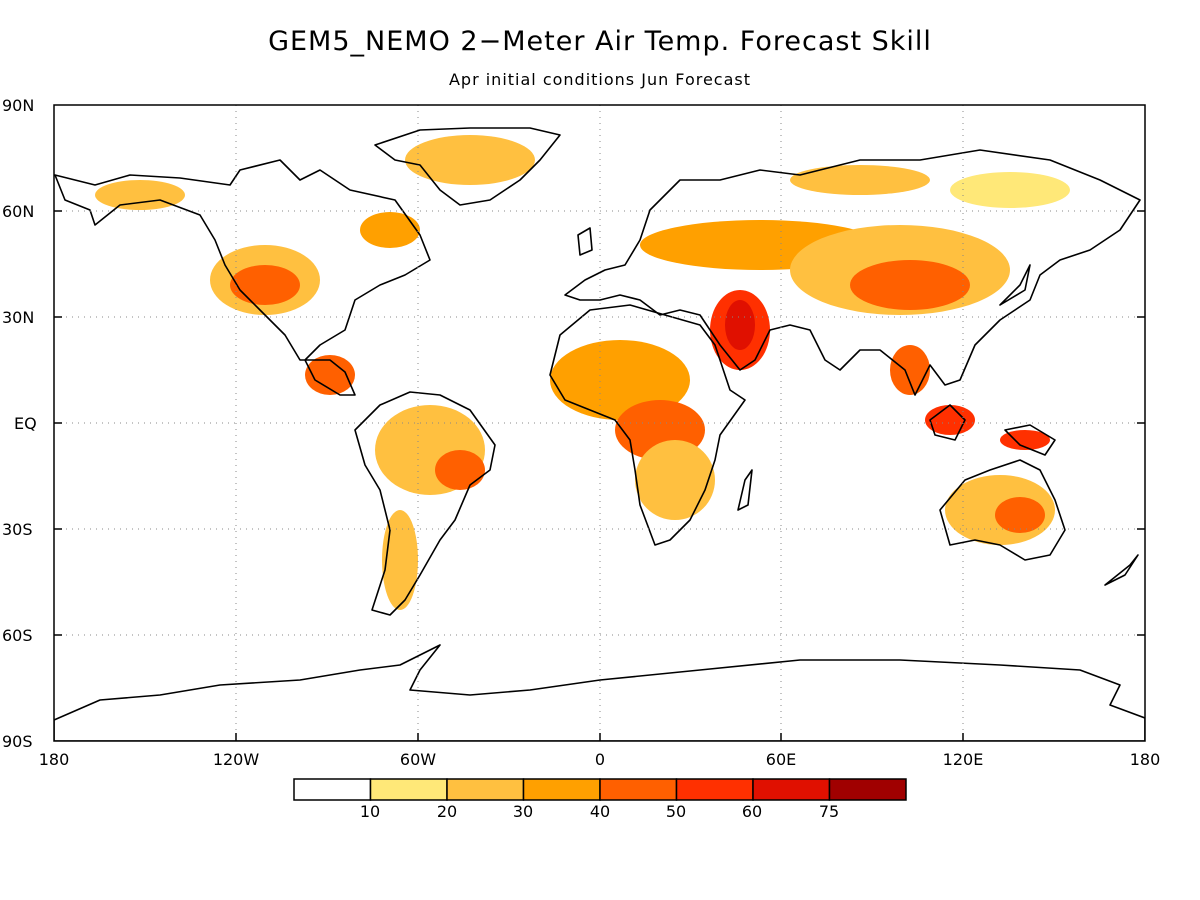  Describe the element at coordinates (18, 105) in the screenshot. I see `y-tick-label: 90N` at that location.